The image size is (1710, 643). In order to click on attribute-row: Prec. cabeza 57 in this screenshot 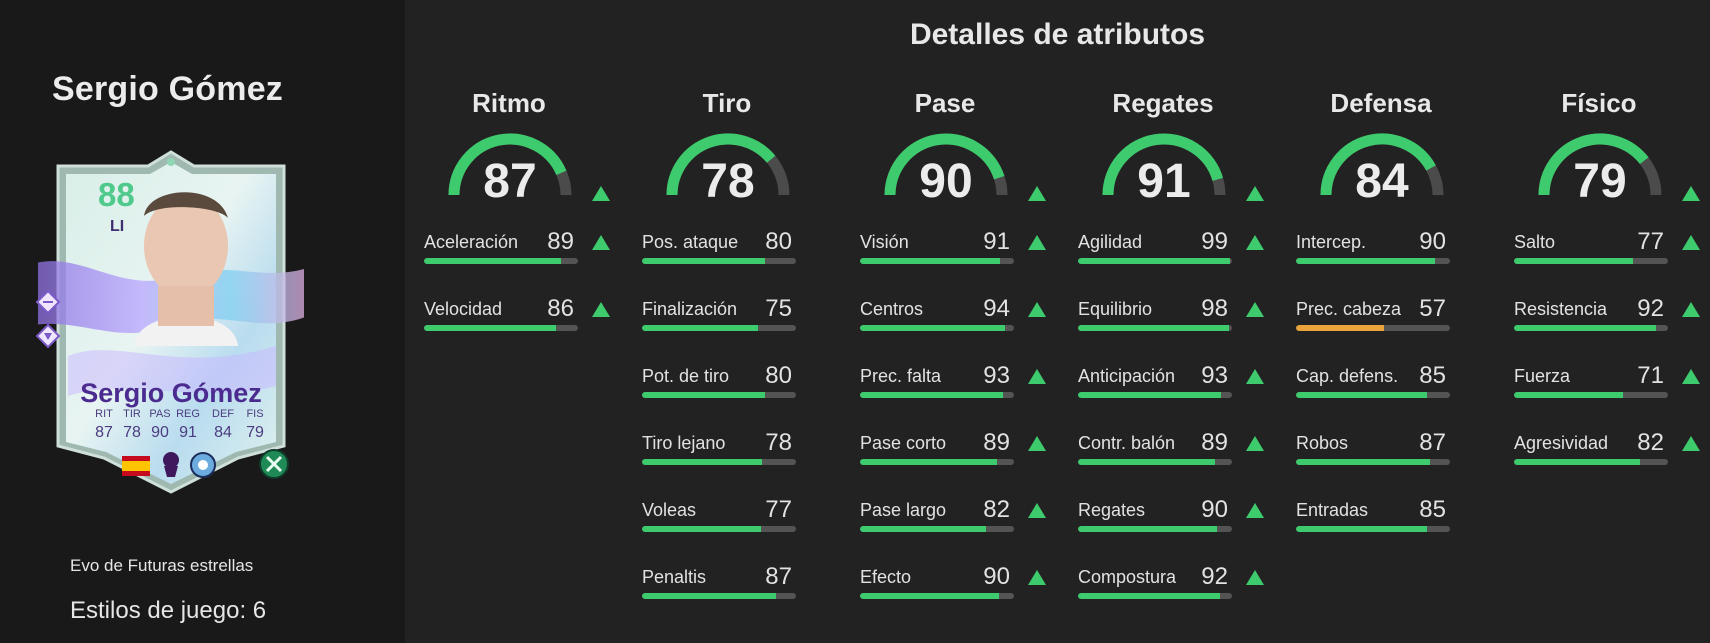, I will do `click(1394, 317)`.